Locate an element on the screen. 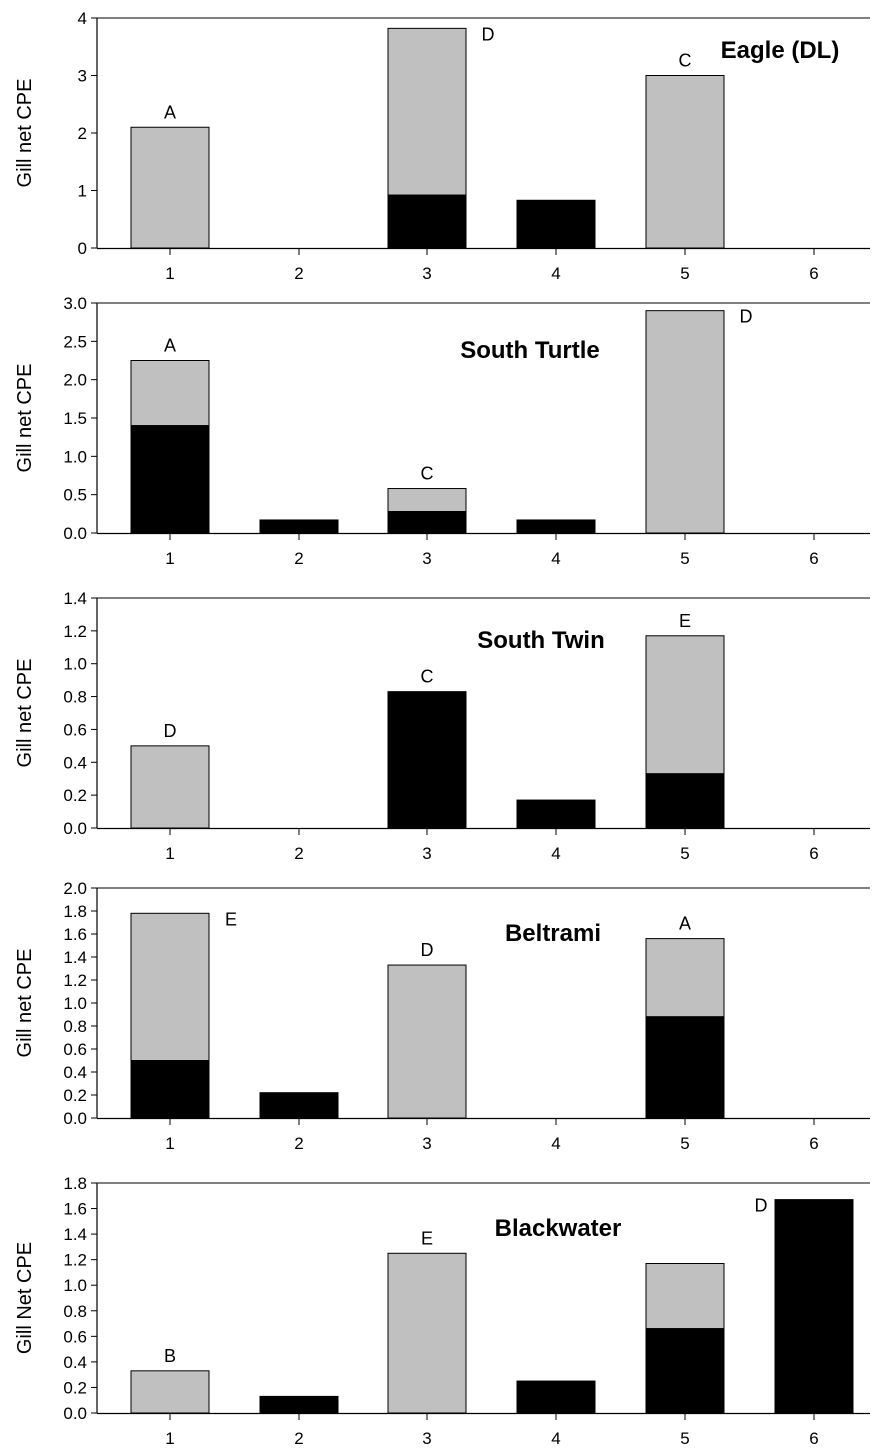  panel-1-ytick-label: 3 is located at coordinates (82, 76).